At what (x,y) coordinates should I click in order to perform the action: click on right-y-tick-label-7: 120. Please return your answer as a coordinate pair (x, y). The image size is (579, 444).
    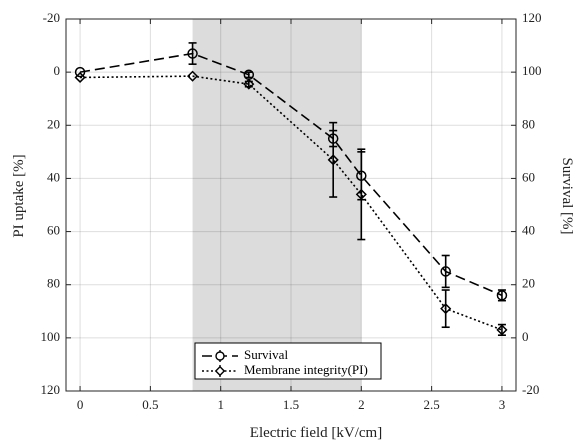
    Looking at the image, I should click on (532, 17).